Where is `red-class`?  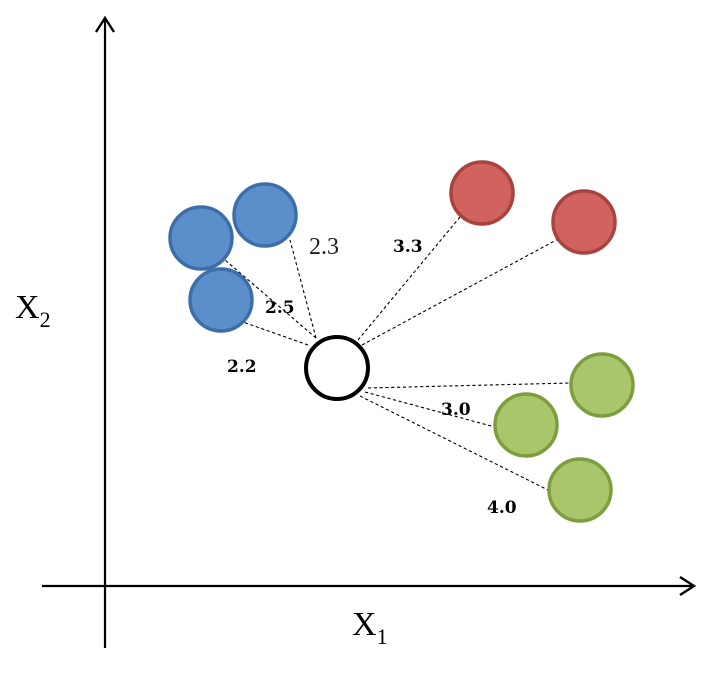
red-class is located at coordinates (533, 207).